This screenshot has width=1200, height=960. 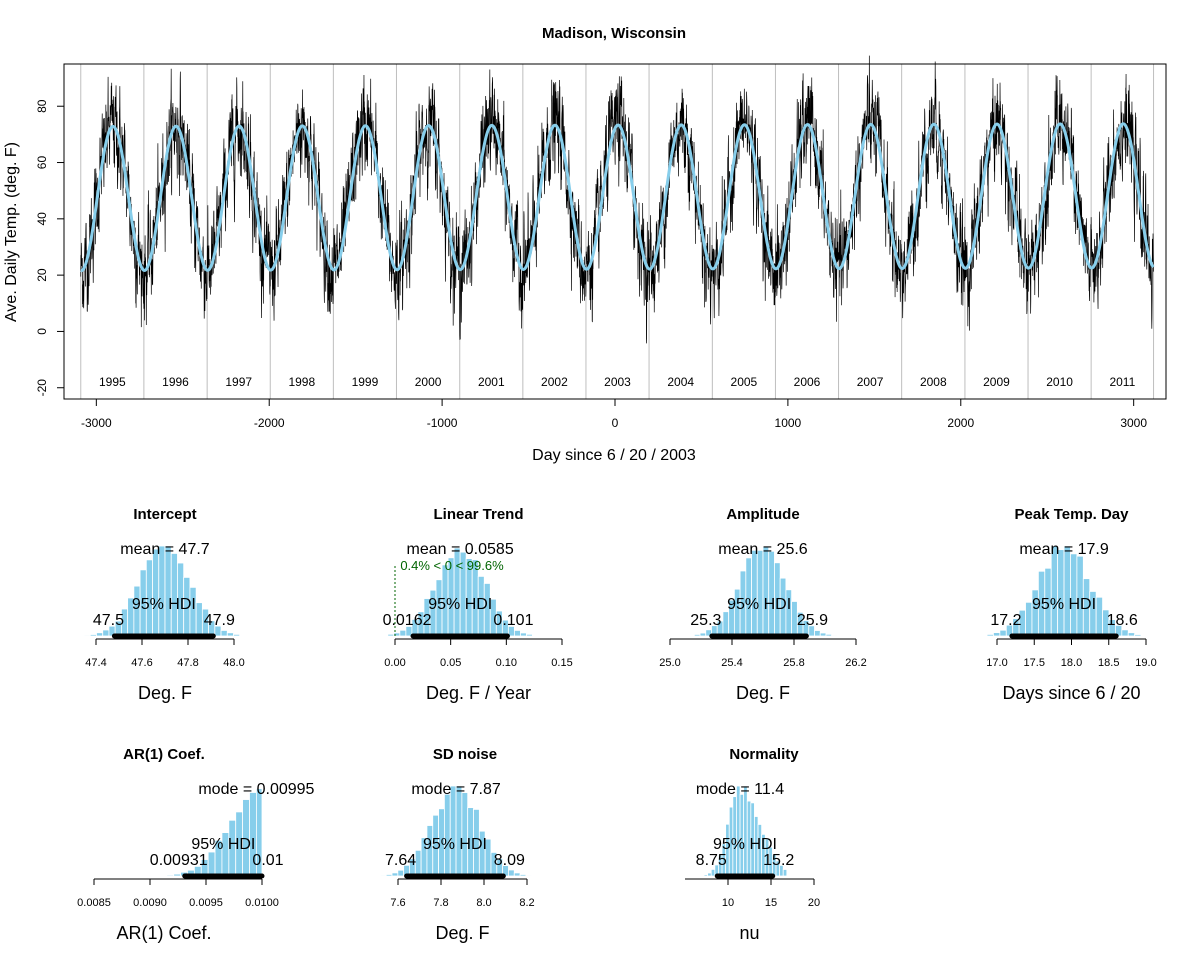 What do you see at coordinates (1072, 514) in the screenshot?
I see `panel-title: Peak Temp. Day` at bounding box center [1072, 514].